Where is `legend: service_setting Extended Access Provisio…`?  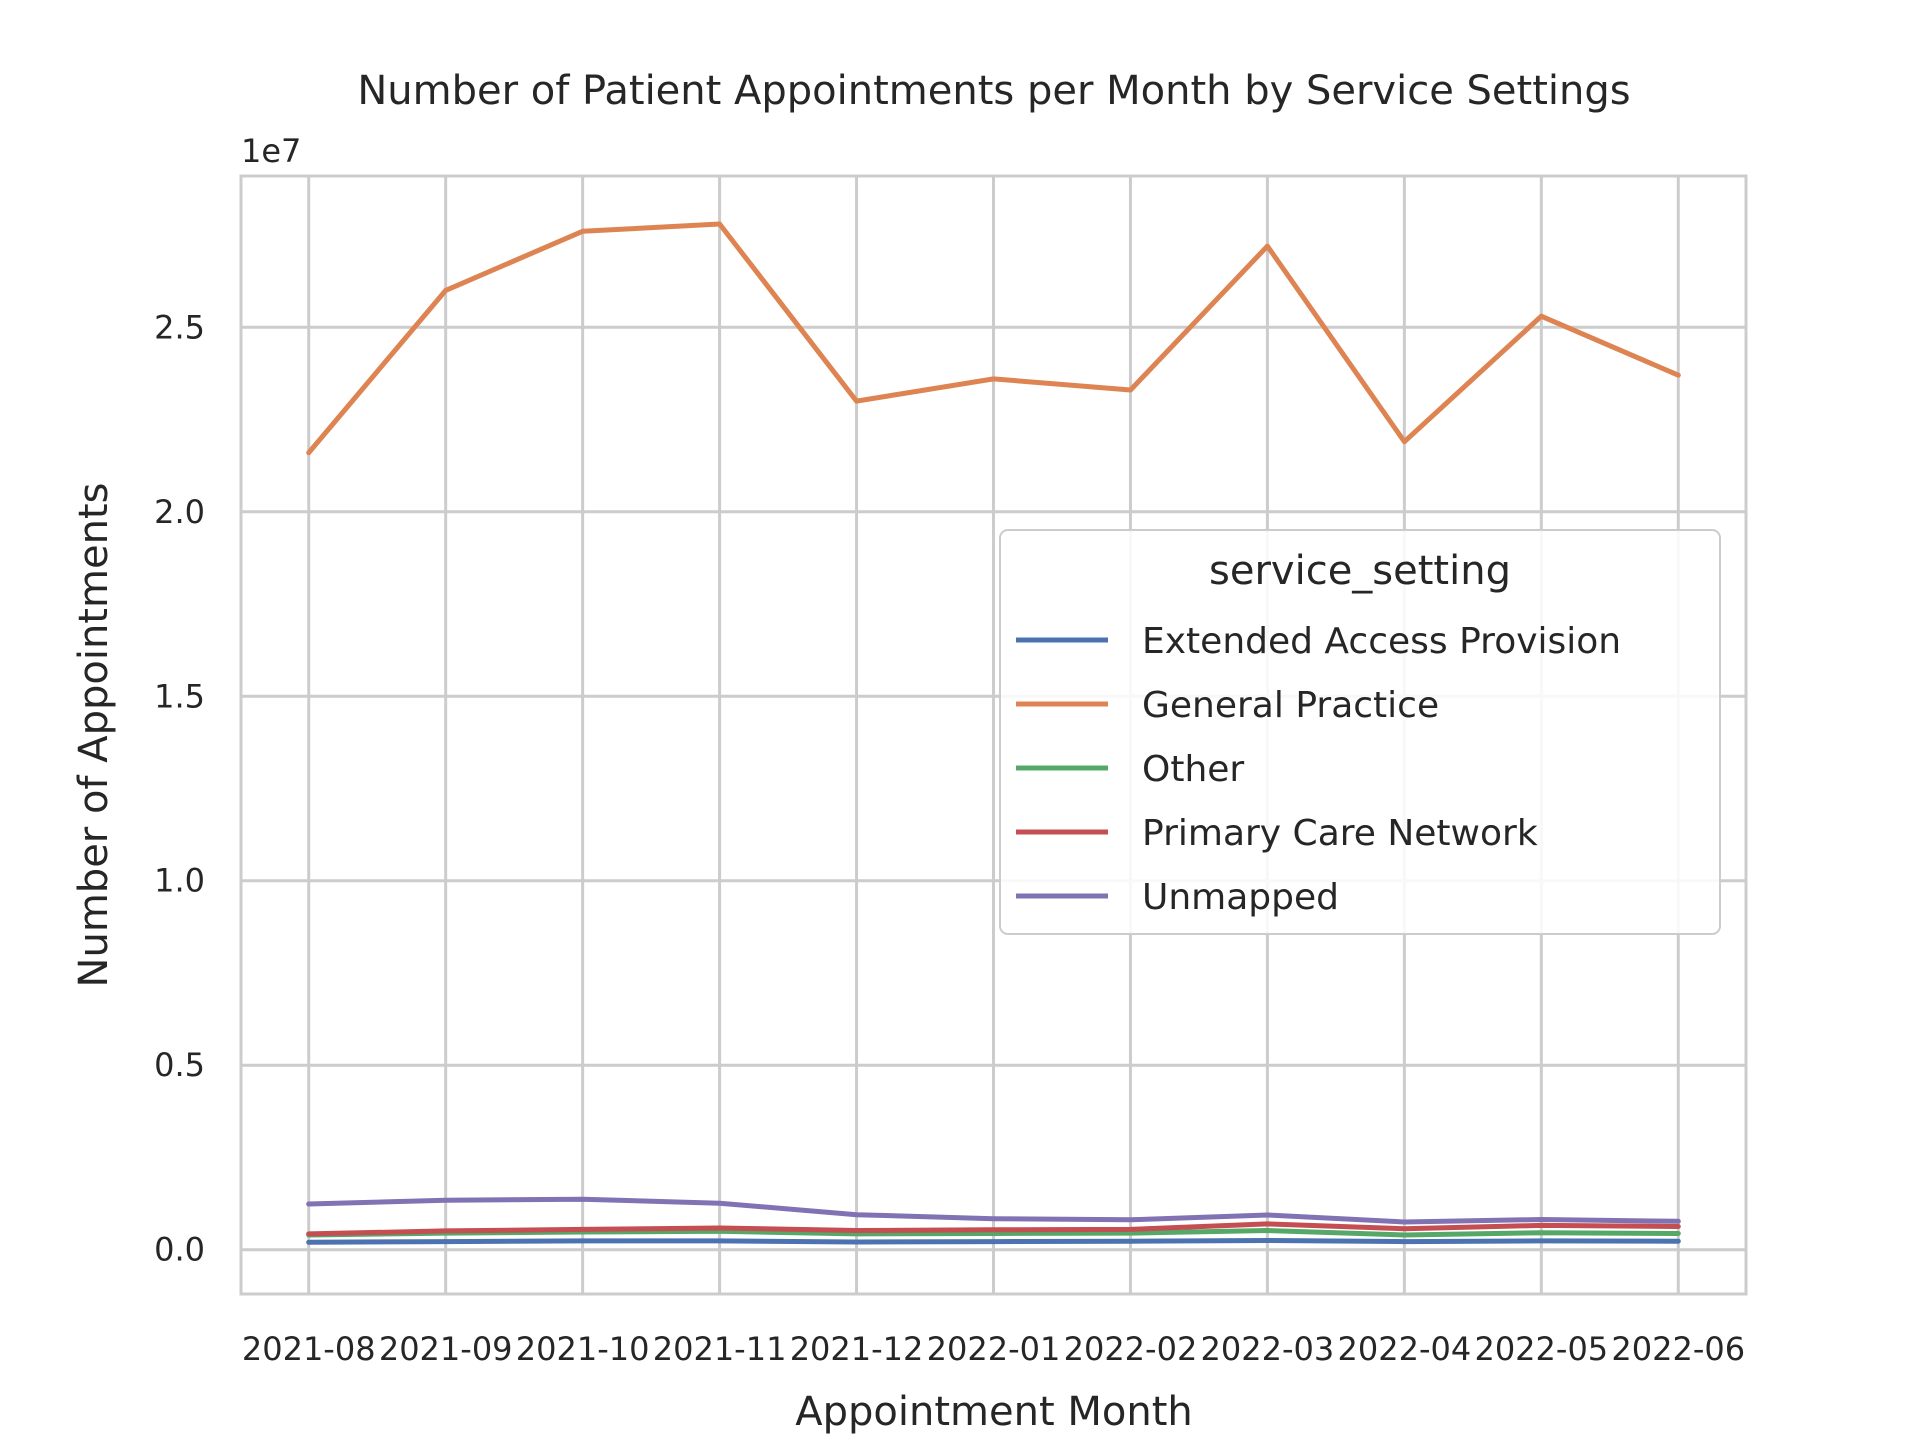
legend: service_setting Extended Access Provisio… is located at coordinates (1360, 732).